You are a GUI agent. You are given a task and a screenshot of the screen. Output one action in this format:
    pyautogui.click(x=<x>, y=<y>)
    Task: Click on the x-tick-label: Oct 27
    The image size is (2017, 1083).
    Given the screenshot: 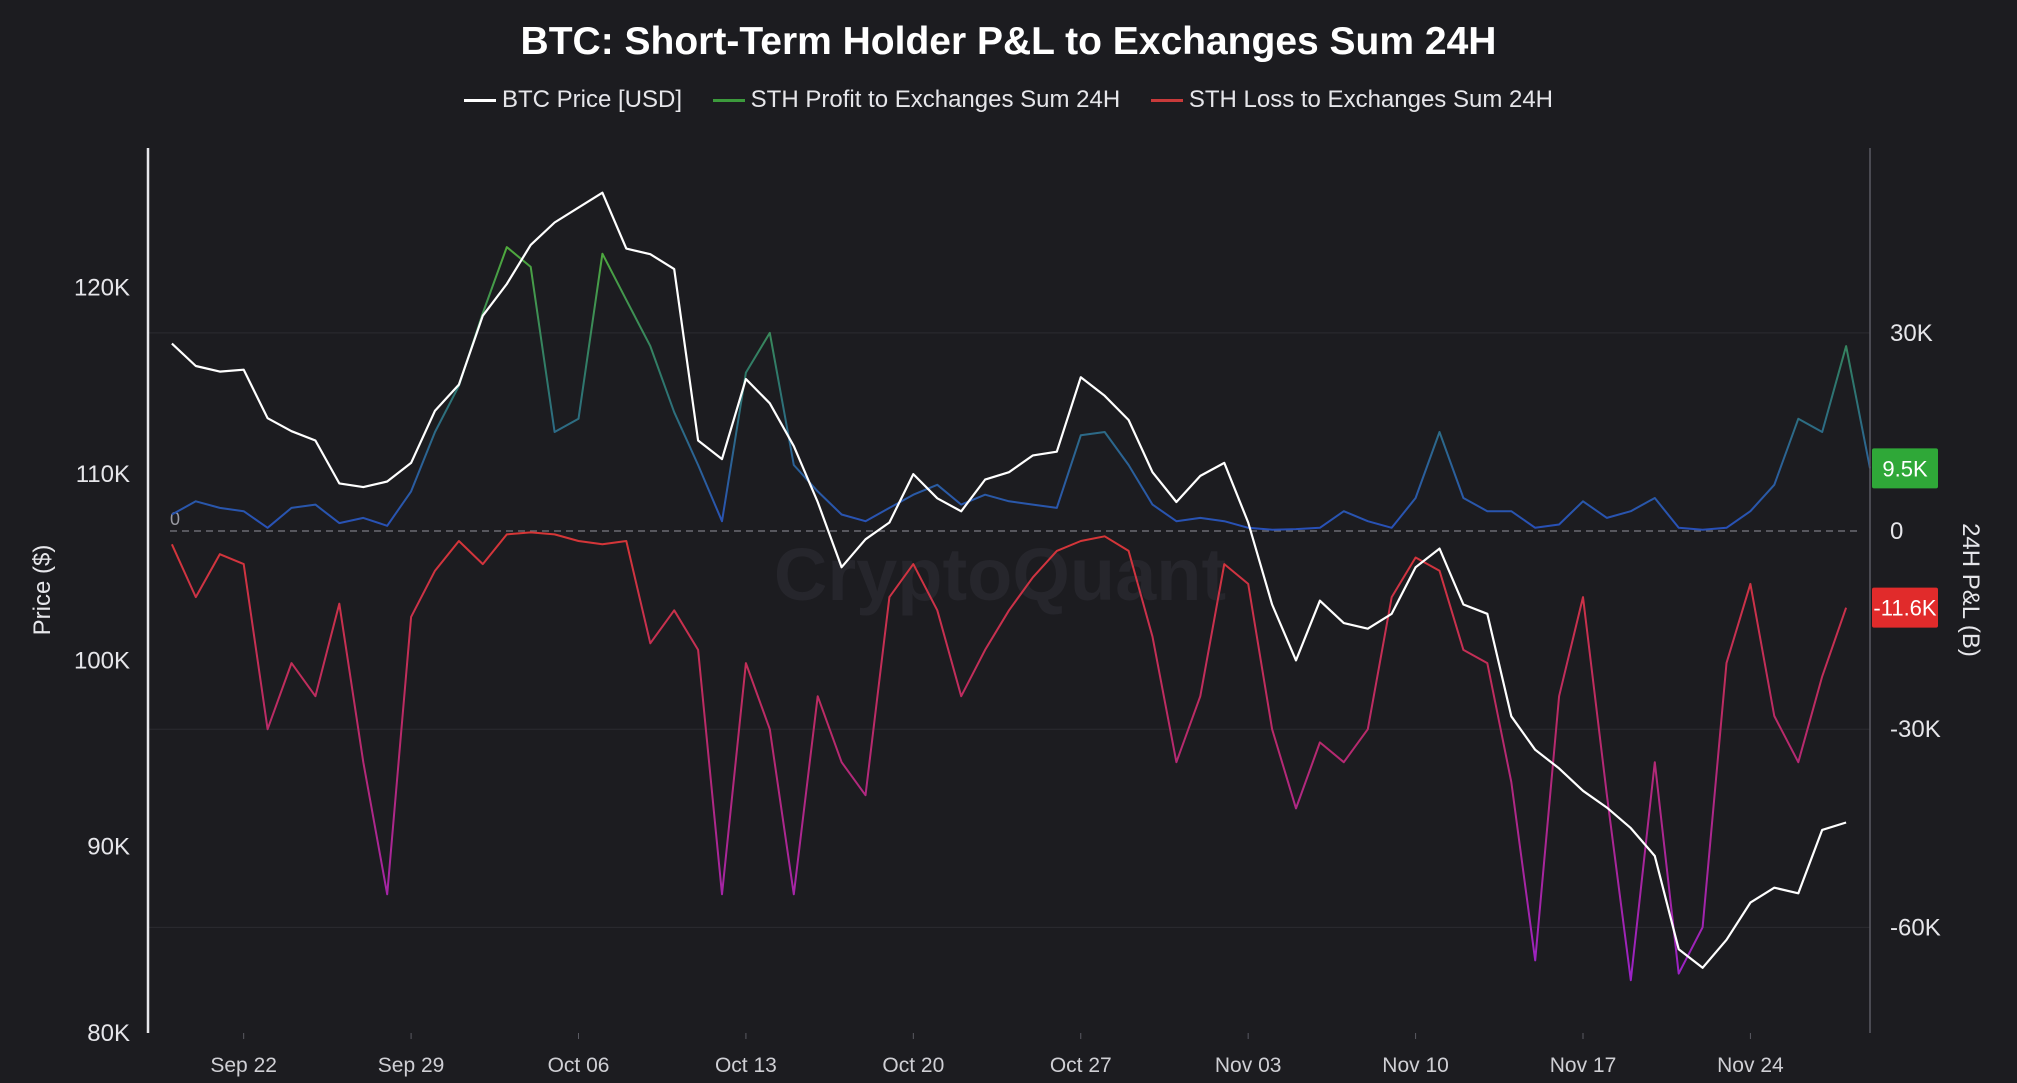 What is the action you would take?
    pyautogui.click(x=1081, y=1065)
    